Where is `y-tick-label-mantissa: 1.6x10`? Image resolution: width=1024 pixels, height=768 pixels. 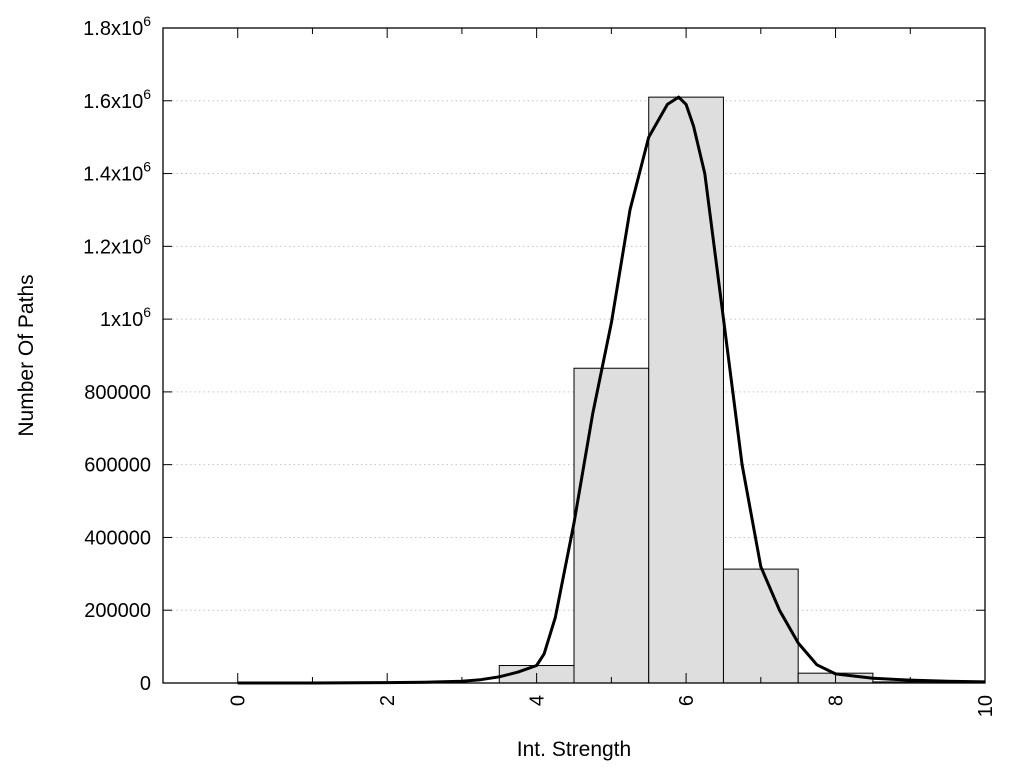
y-tick-label-mantissa: 1.6x10 is located at coordinates (113, 102).